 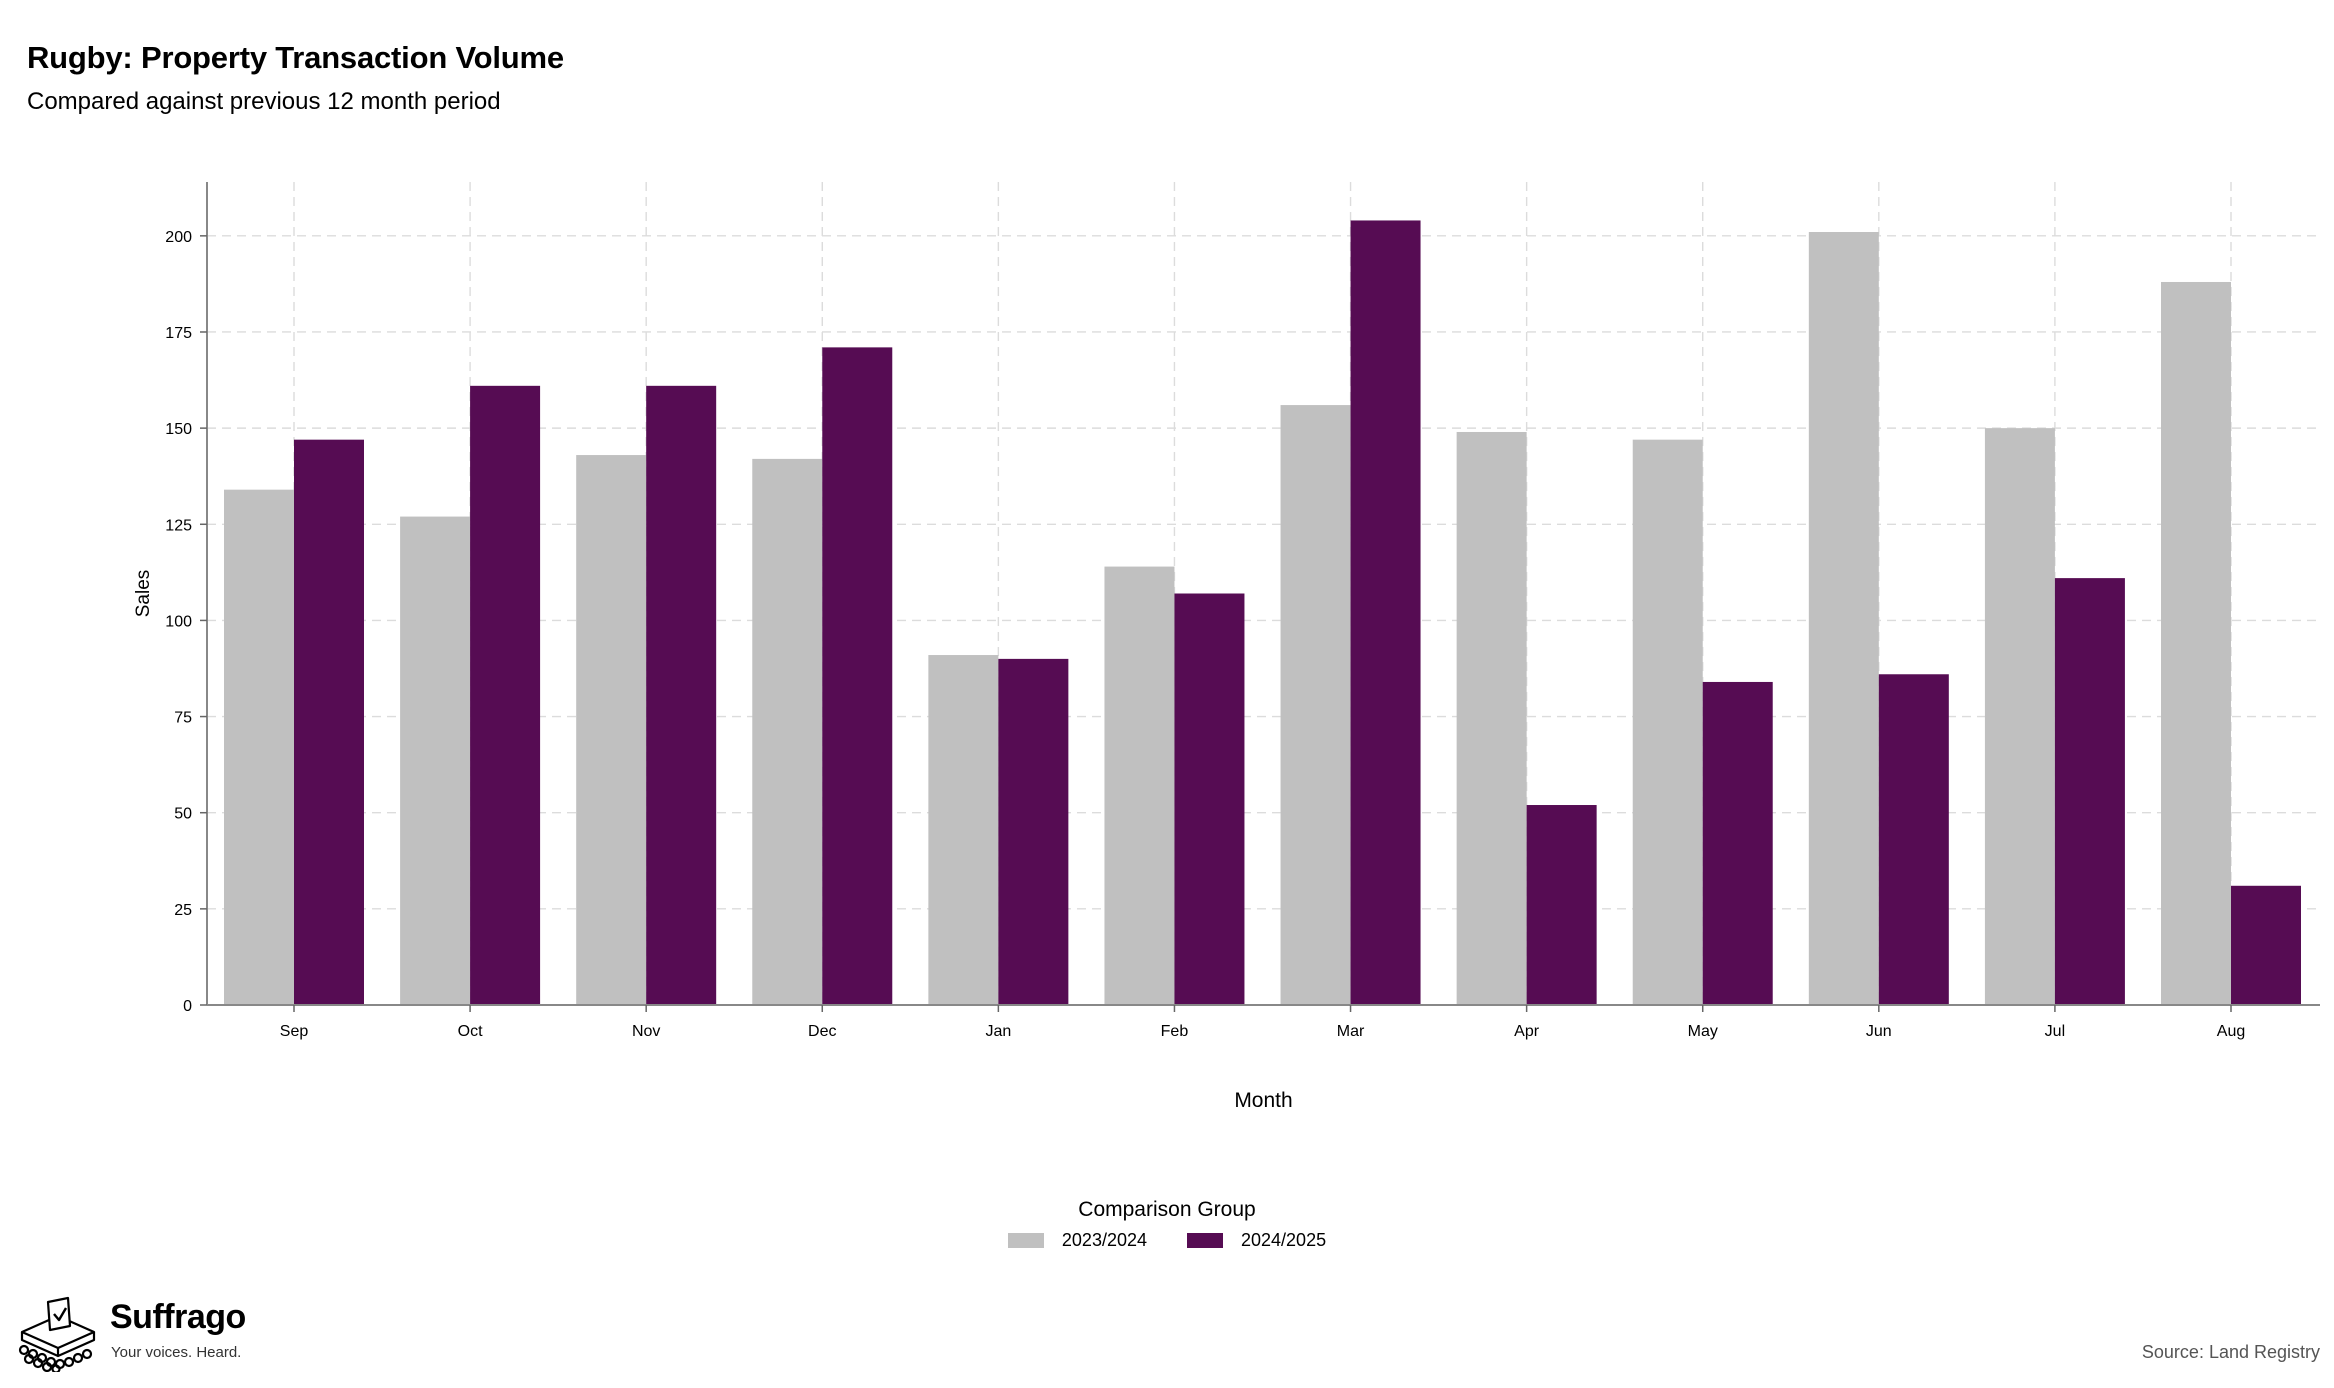 What do you see at coordinates (1205, 1240) in the screenshot?
I see `legend-swatch-2024-2025` at bounding box center [1205, 1240].